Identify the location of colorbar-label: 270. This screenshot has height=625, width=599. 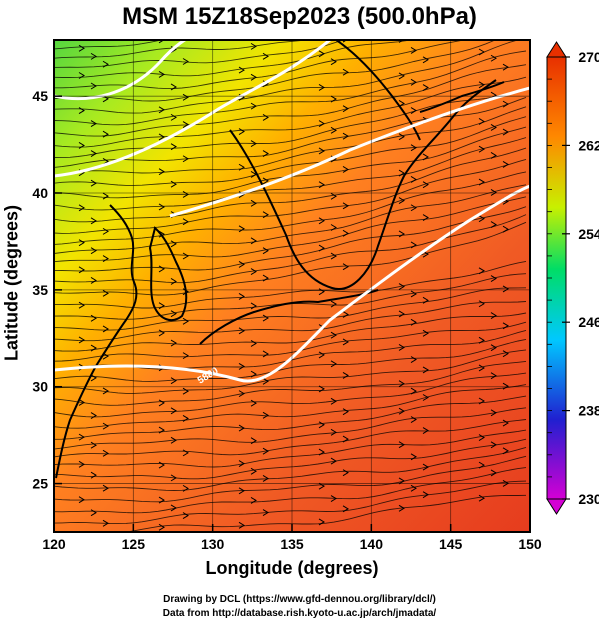
(588, 57).